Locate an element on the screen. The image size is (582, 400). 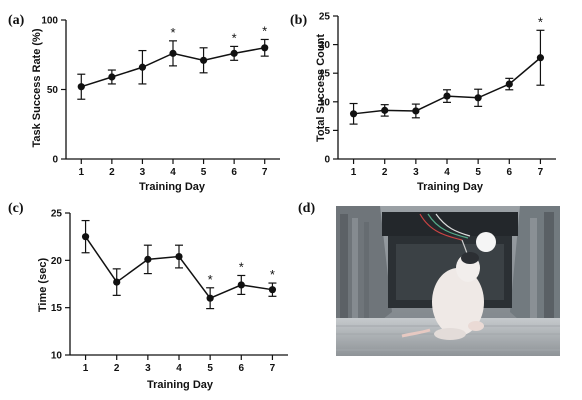
panel-b-x-tick-label: 2 is located at coordinates (385, 172).